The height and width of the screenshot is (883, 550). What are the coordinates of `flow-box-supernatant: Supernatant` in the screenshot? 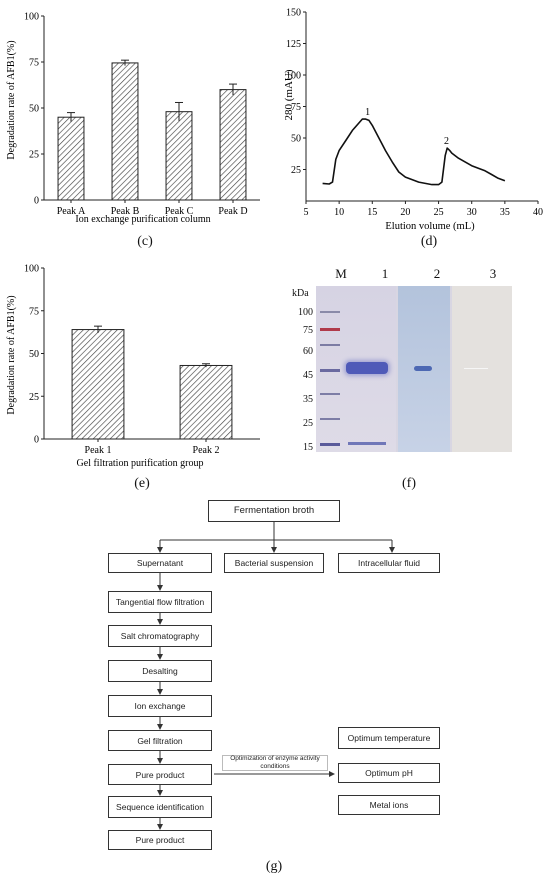 It's located at (160, 563).